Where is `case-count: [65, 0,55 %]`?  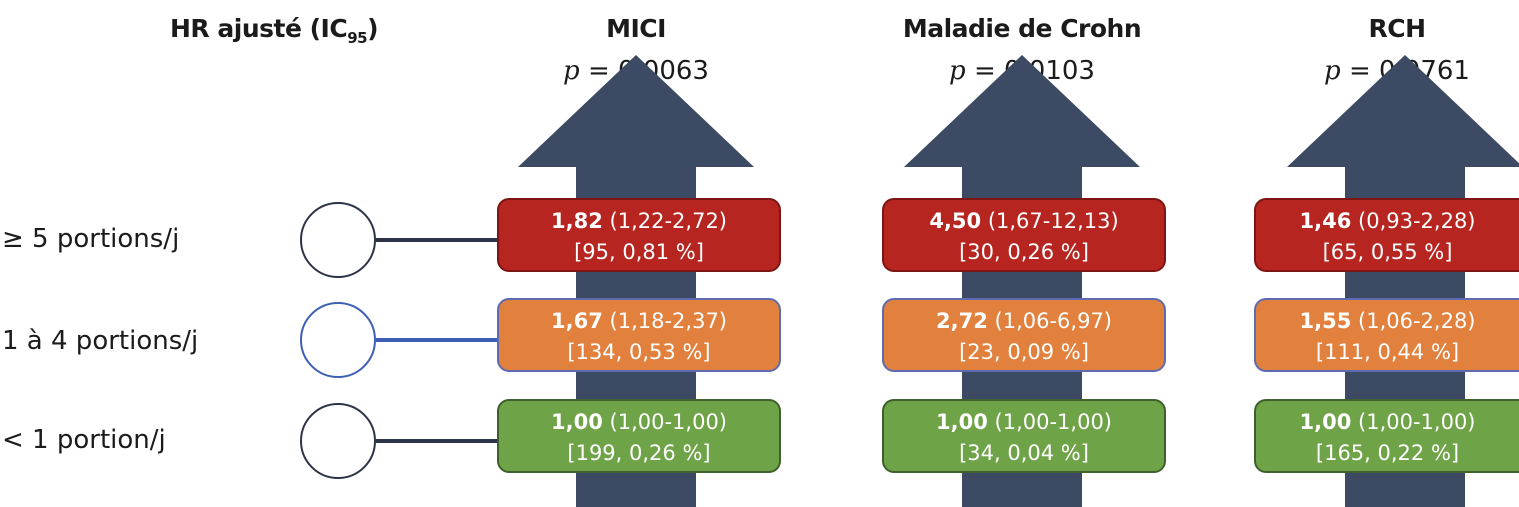 case-count: [65, 0,55 %] is located at coordinates (1387, 252).